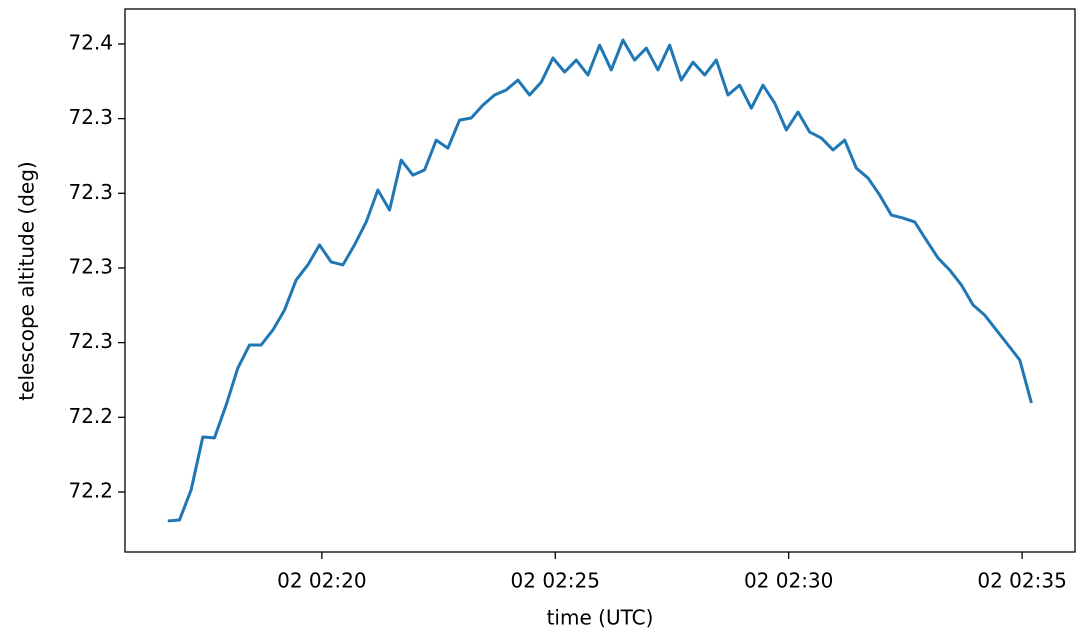 This screenshot has width=1084, height=636. I want to click on x-axis-label: time (UTC), so click(600, 618).